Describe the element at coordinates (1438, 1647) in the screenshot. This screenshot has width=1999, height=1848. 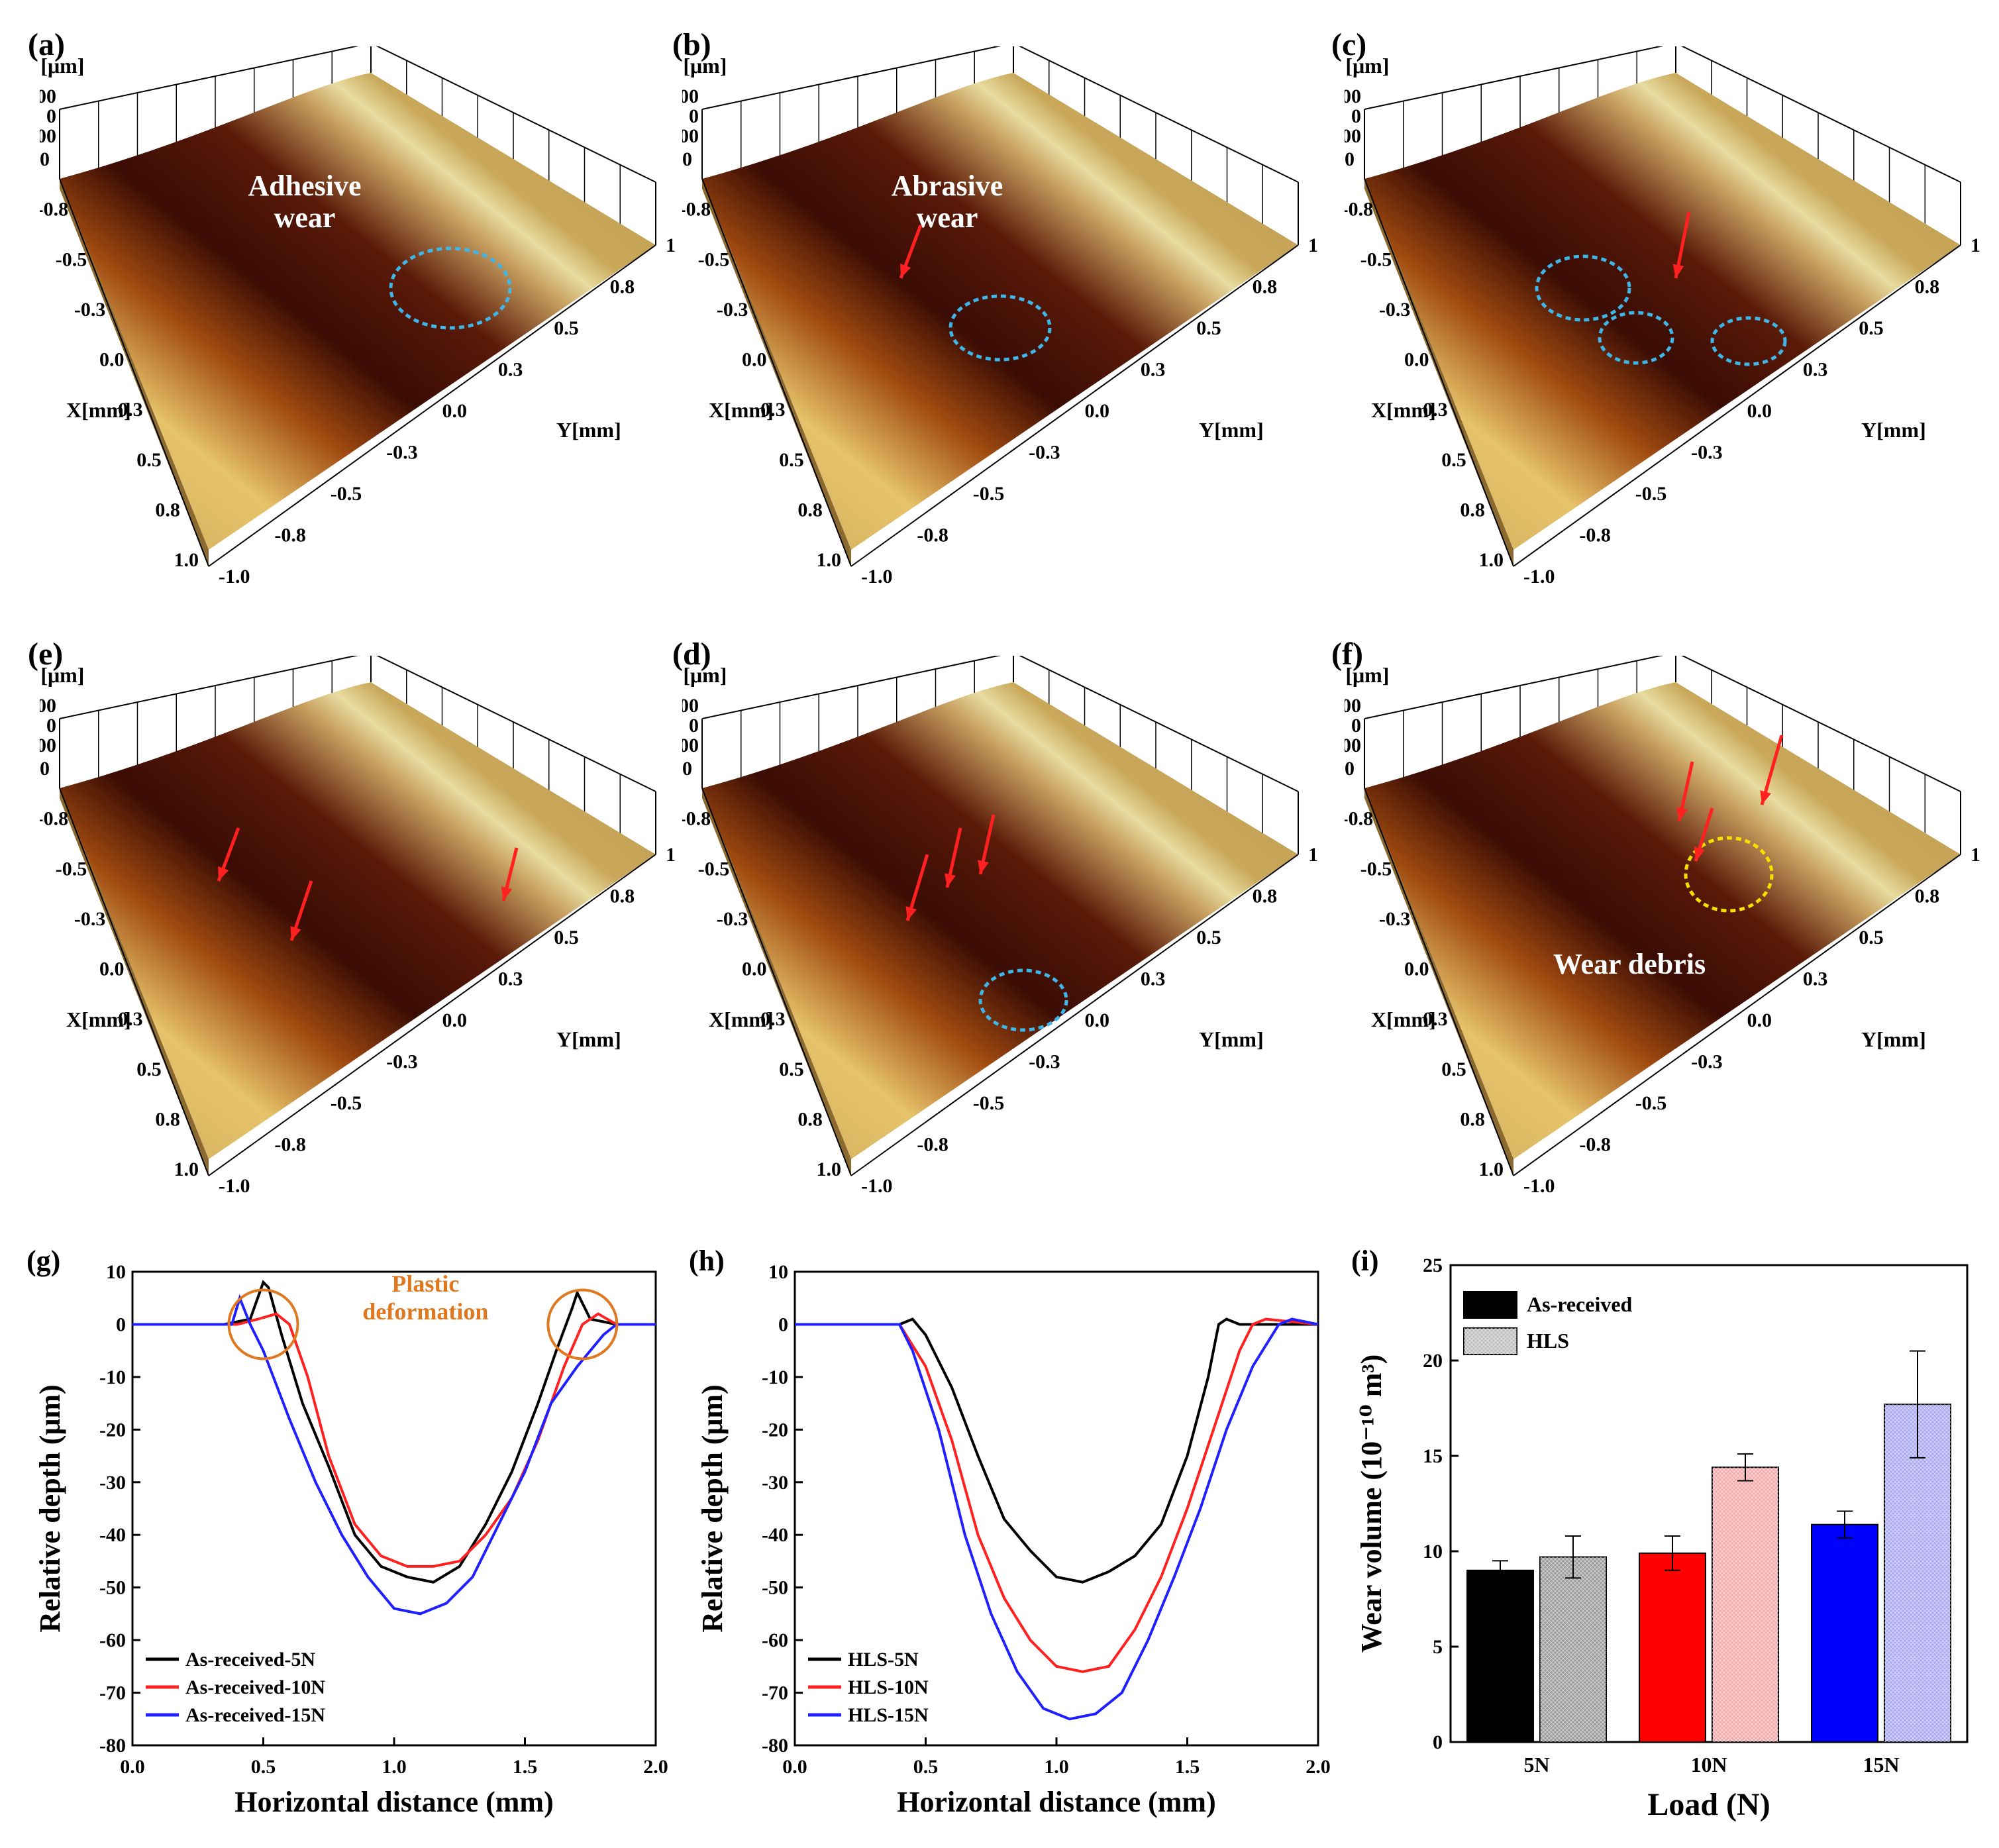
I see `y-tick-label: 5` at that location.